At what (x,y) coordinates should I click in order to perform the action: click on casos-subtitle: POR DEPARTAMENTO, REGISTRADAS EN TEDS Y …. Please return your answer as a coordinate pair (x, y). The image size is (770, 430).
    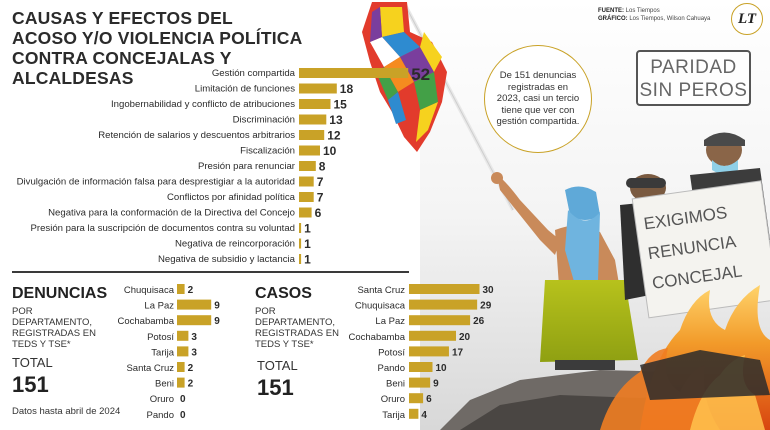
    Looking at the image, I should click on (297, 328).